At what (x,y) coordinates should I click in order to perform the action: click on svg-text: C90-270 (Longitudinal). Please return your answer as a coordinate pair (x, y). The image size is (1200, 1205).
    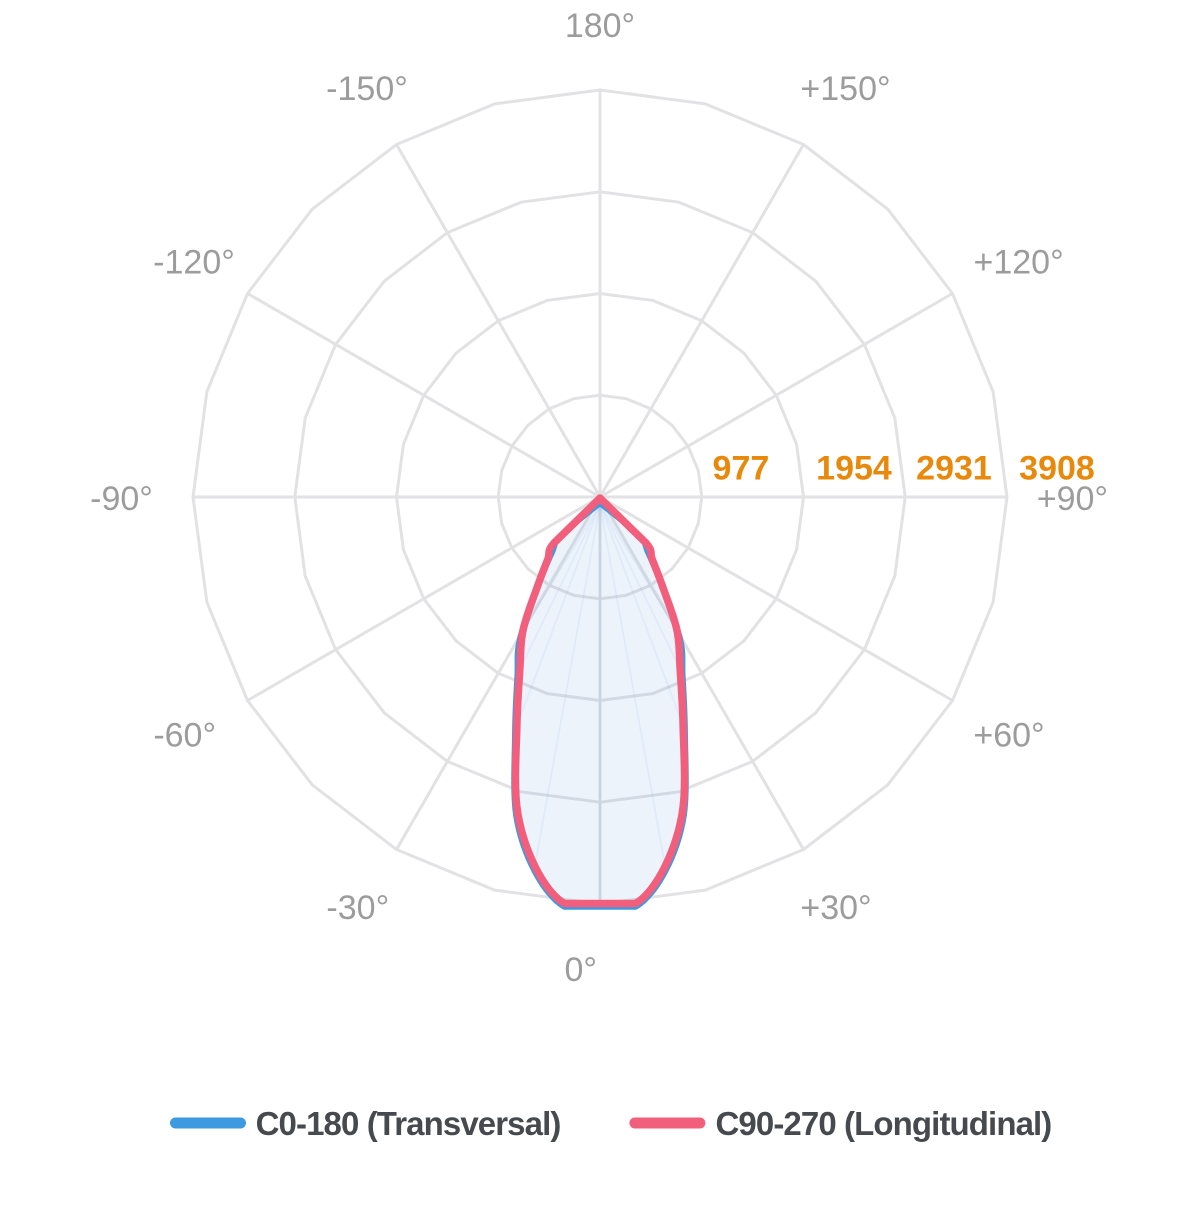
    Looking at the image, I should click on (884, 1123).